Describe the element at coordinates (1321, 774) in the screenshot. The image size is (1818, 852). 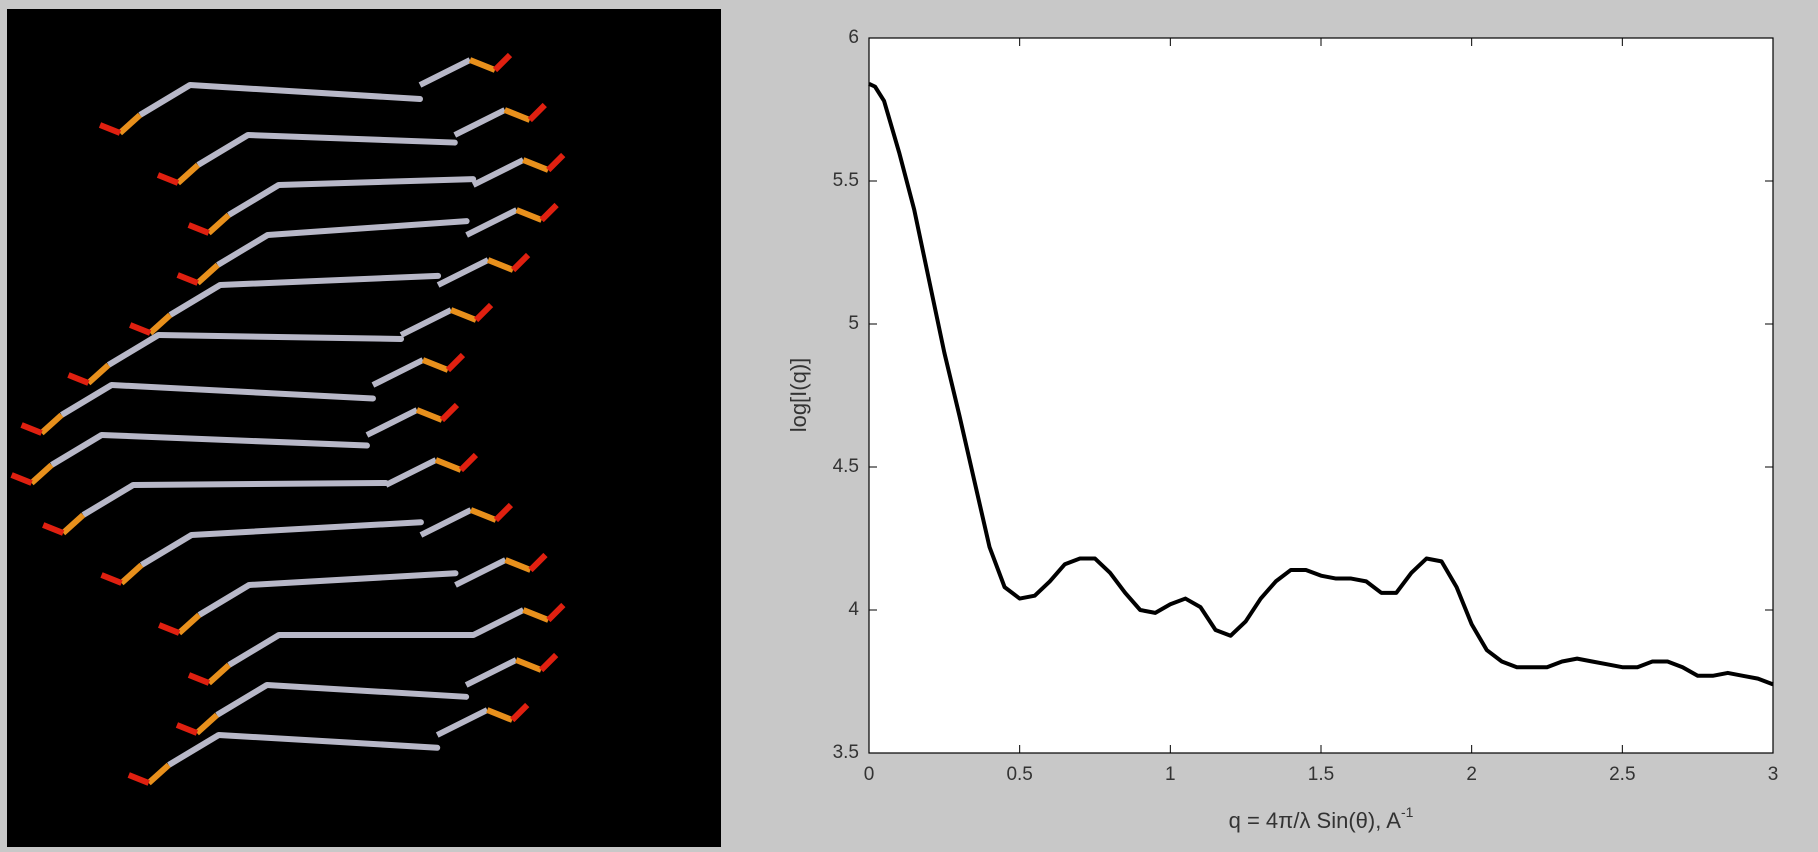
I see `x-tick-label: 1.5` at that location.